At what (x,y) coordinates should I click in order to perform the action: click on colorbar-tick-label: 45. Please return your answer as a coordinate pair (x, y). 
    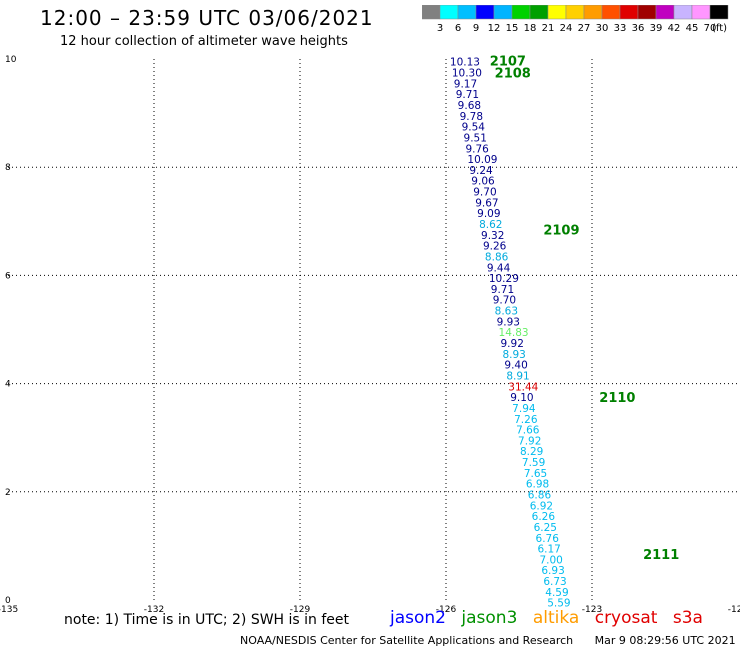
    Looking at the image, I should click on (692, 28).